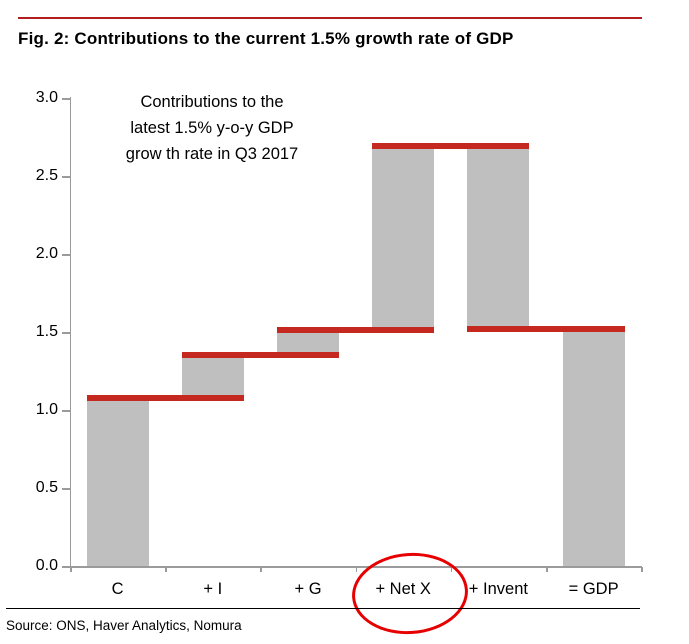  Describe the element at coordinates (46, 97) in the screenshot. I see `y-axis-label: 3.0` at that location.